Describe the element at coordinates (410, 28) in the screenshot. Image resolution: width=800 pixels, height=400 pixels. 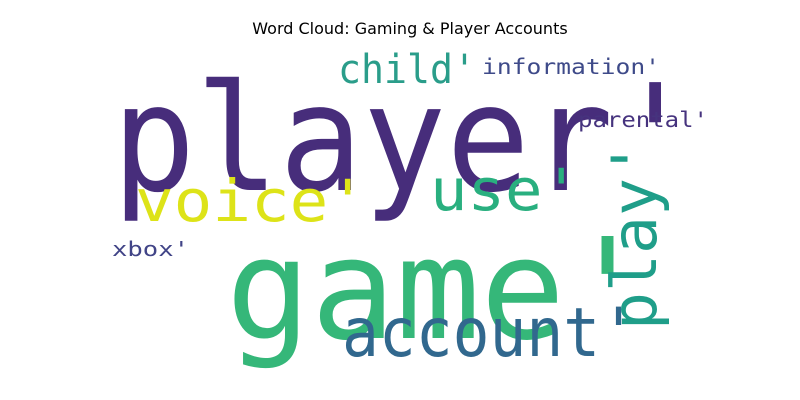
I see `chart-title: Word Cloud: Gaming & Player Accounts` at that location.